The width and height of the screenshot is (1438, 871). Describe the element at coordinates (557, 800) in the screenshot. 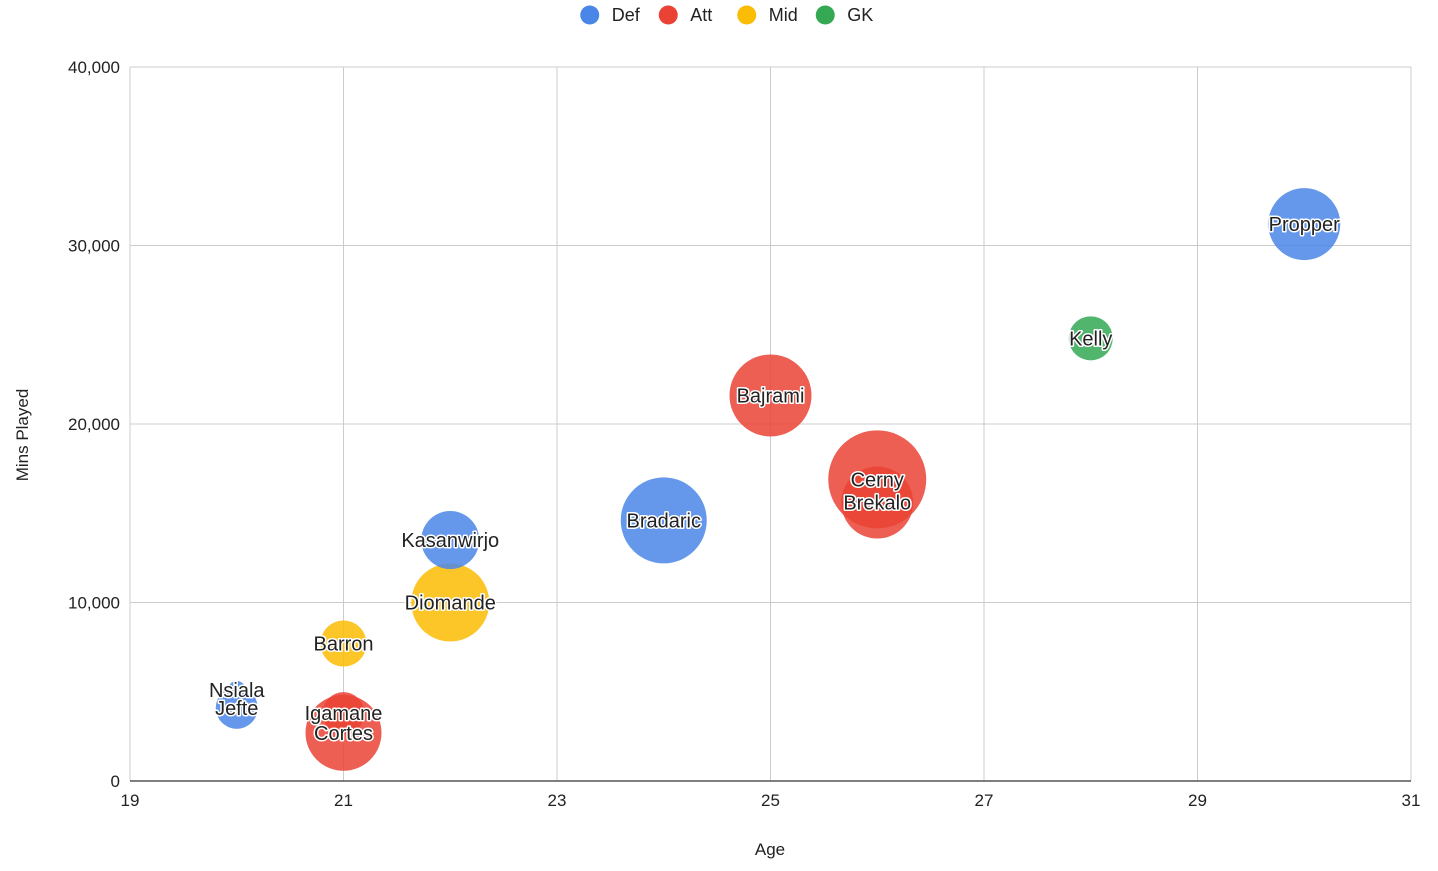

I see `x-tick-label: 23` at that location.